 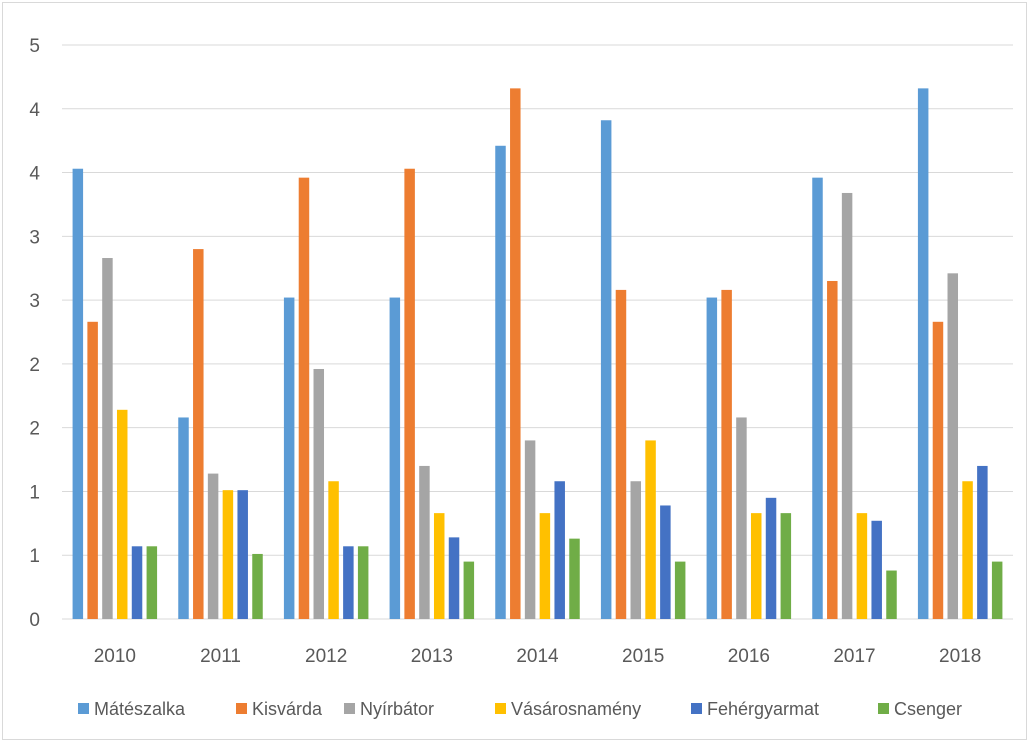 What do you see at coordinates (397, 709) in the screenshot?
I see `legend-label: Nyírbátor` at bounding box center [397, 709].